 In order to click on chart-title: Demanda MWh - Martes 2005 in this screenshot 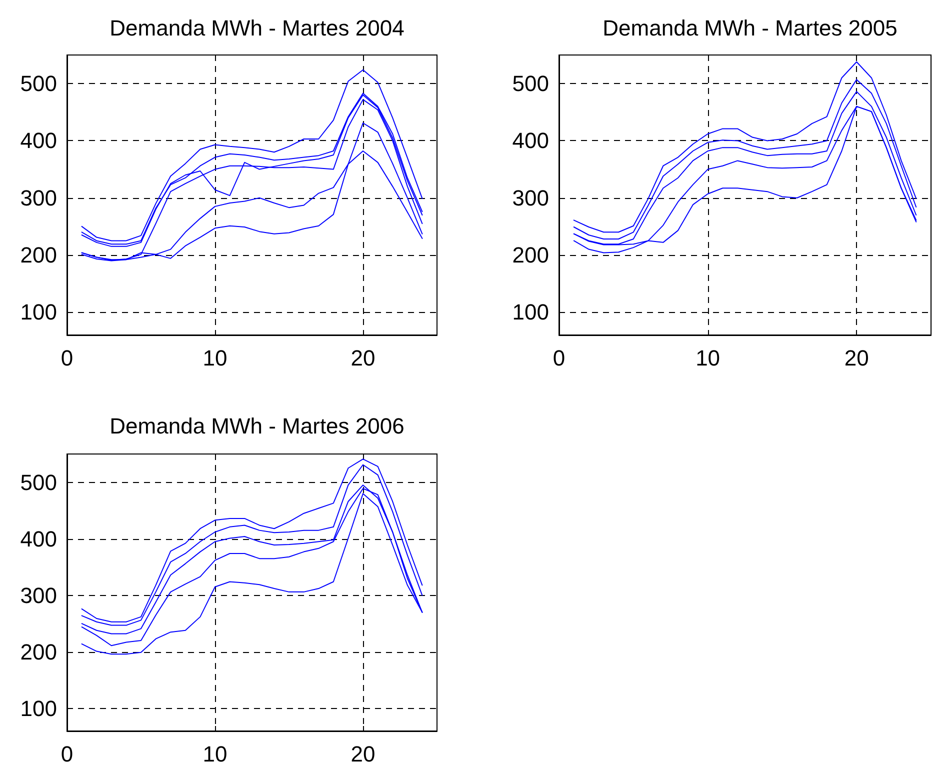, I will do `click(750, 28)`.